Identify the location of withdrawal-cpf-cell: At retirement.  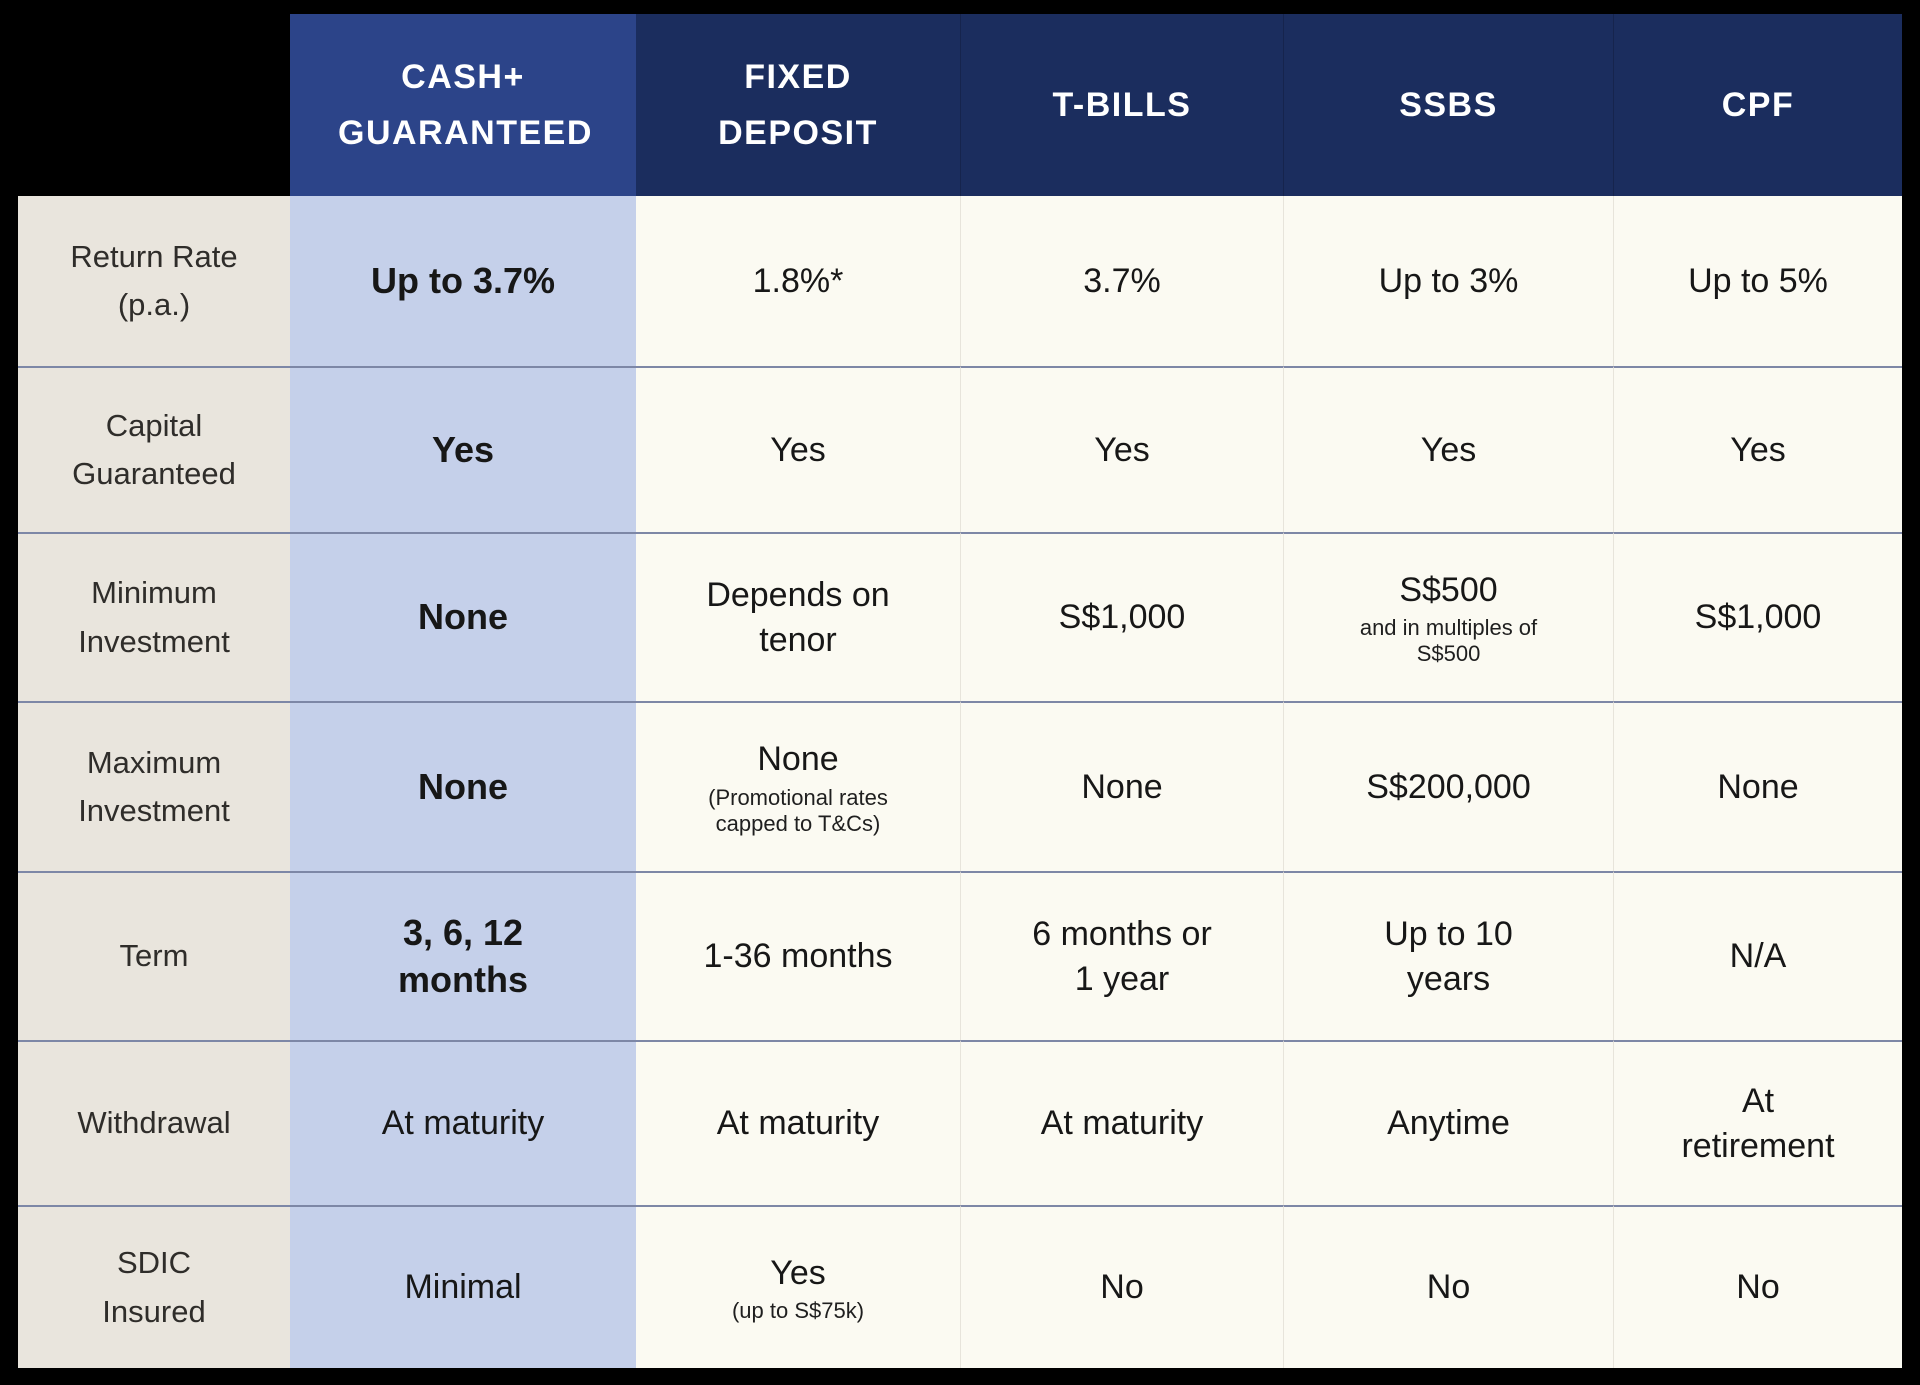
(1757, 1122).